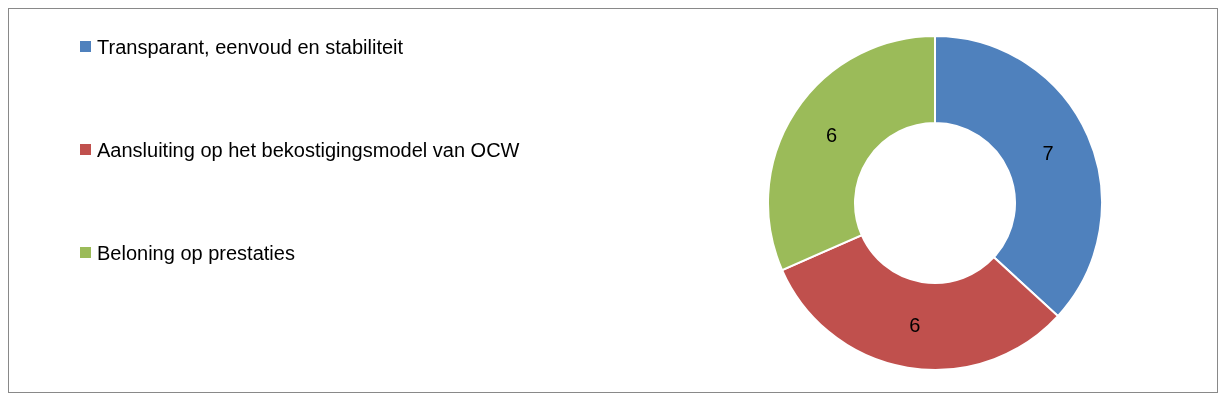 The image size is (1219, 403). What do you see at coordinates (250, 47) in the screenshot?
I see `legend-label: Transparant, eenvoud en stabiliteit` at bounding box center [250, 47].